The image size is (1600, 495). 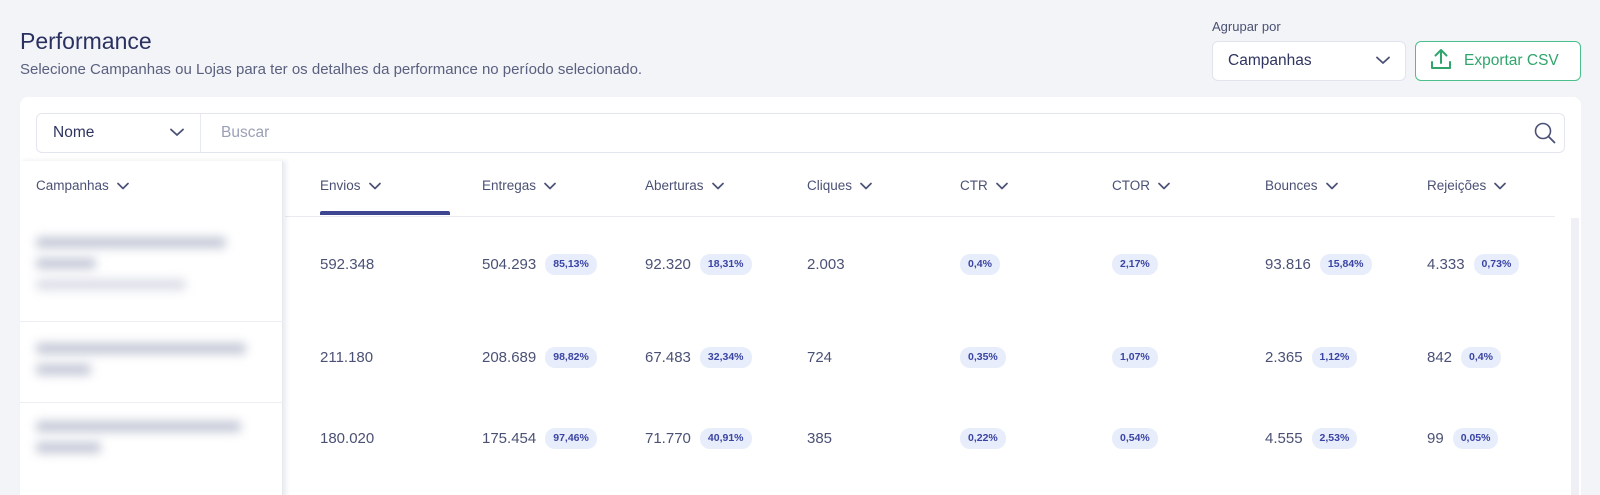 What do you see at coordinates (725, 357) in the screenshot?
I see `percent-badge: 32,34%` at bounding box center [725, 357].